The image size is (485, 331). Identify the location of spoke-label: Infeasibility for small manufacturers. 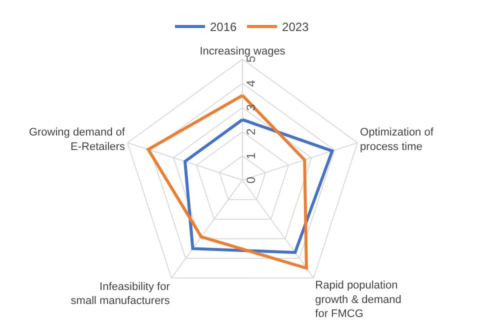
(120, 294).